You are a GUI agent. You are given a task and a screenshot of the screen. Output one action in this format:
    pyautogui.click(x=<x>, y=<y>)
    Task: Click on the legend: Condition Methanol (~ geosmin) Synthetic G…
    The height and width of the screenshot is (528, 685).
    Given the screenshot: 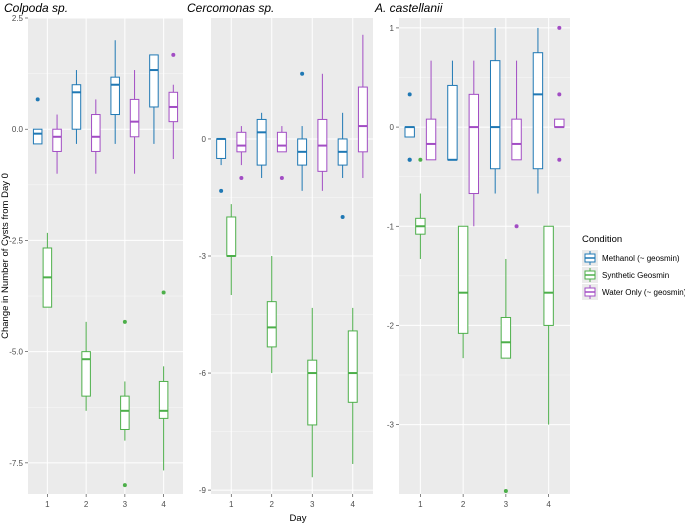 What is the action you would take?
    pyautogui.click(x=633, y=267)
    